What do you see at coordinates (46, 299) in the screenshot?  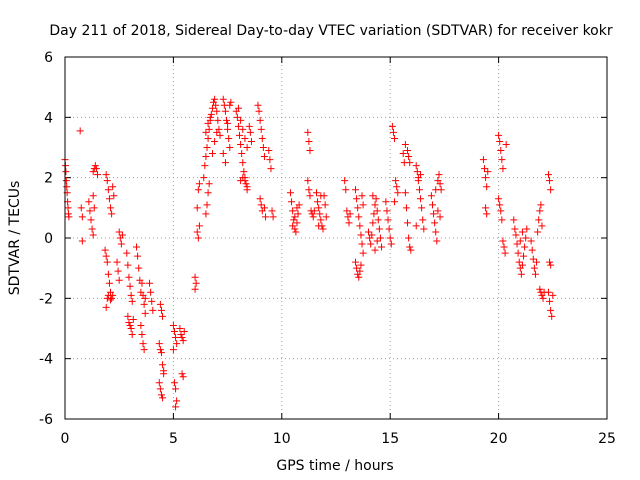 I see `y-tick-label: -2` at bounding box center [46, 299].